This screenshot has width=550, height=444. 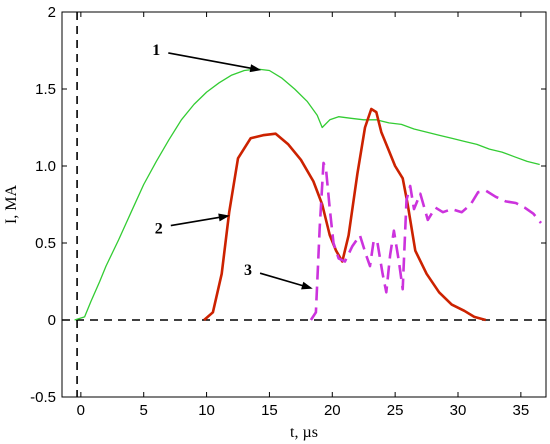 I want to click on x-tick-label: 20, so click(x=332, y=410).